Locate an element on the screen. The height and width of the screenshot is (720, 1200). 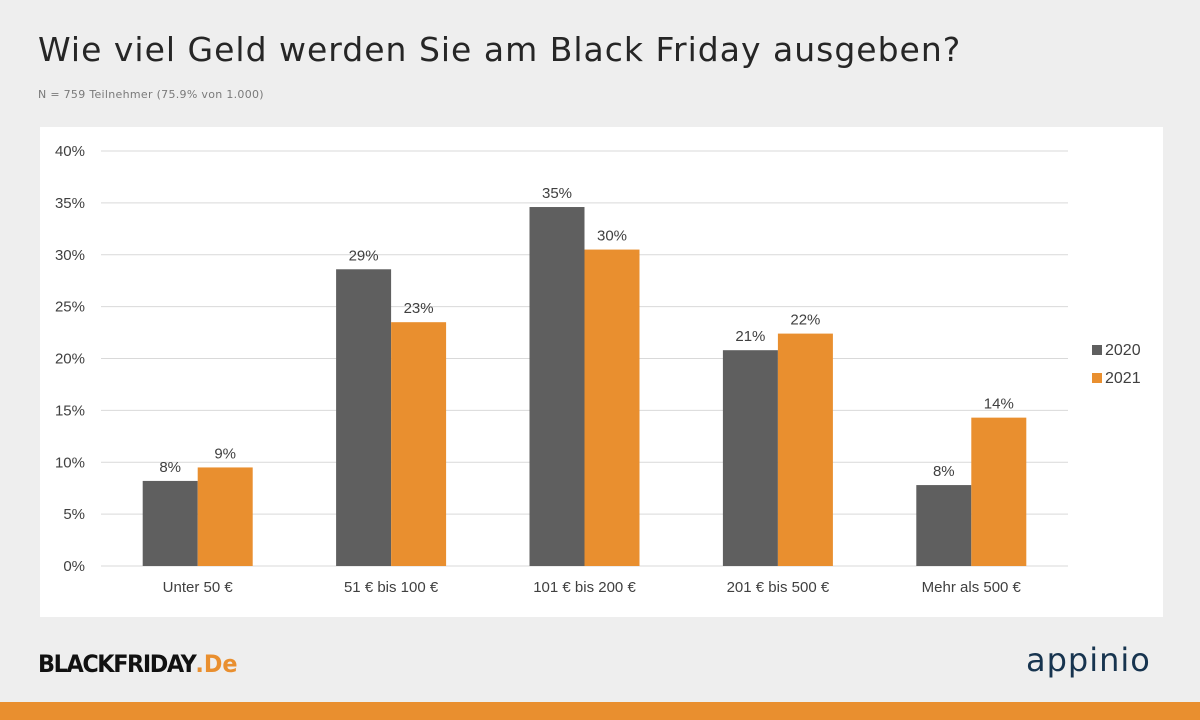
y-tick-label: 20% is located at coordinates (70, 359).